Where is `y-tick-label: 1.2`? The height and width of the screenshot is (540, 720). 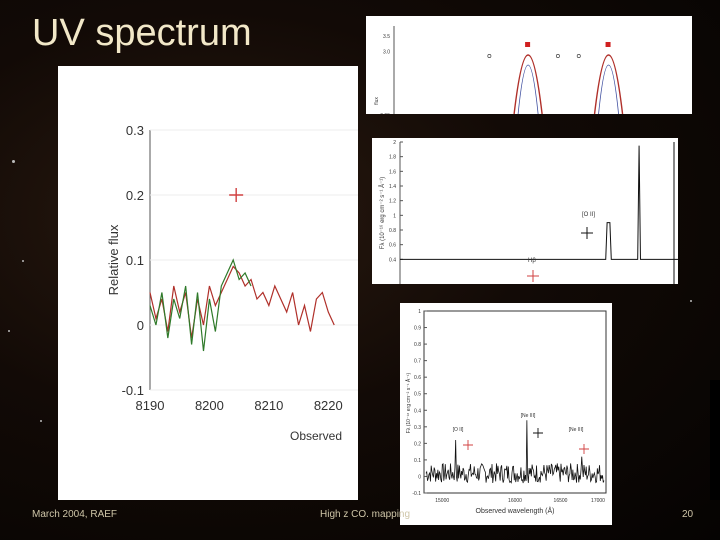 y-tick-label: 1.2 is located at coordinates (392, 202).